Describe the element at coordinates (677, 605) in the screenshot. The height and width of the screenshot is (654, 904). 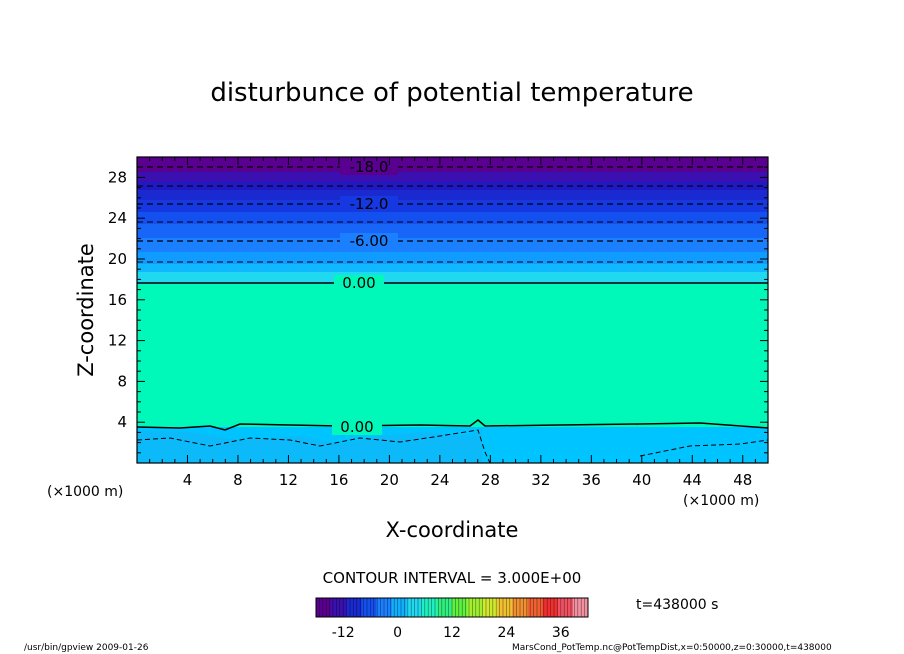
I see `time-label: t=438000 s` at that location.